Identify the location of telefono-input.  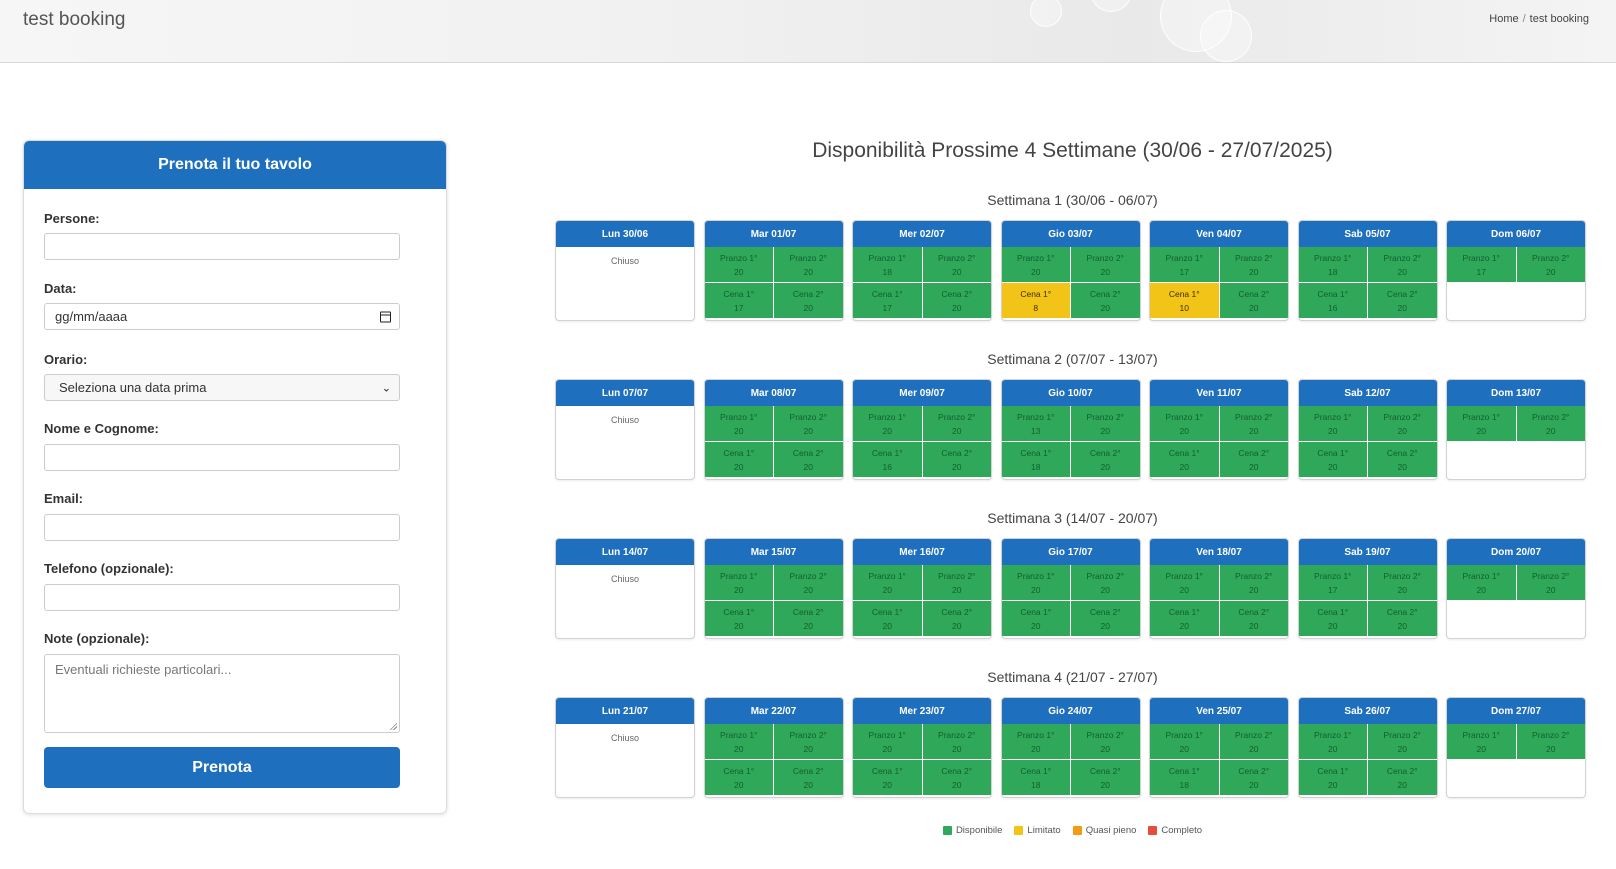
(222, 597).